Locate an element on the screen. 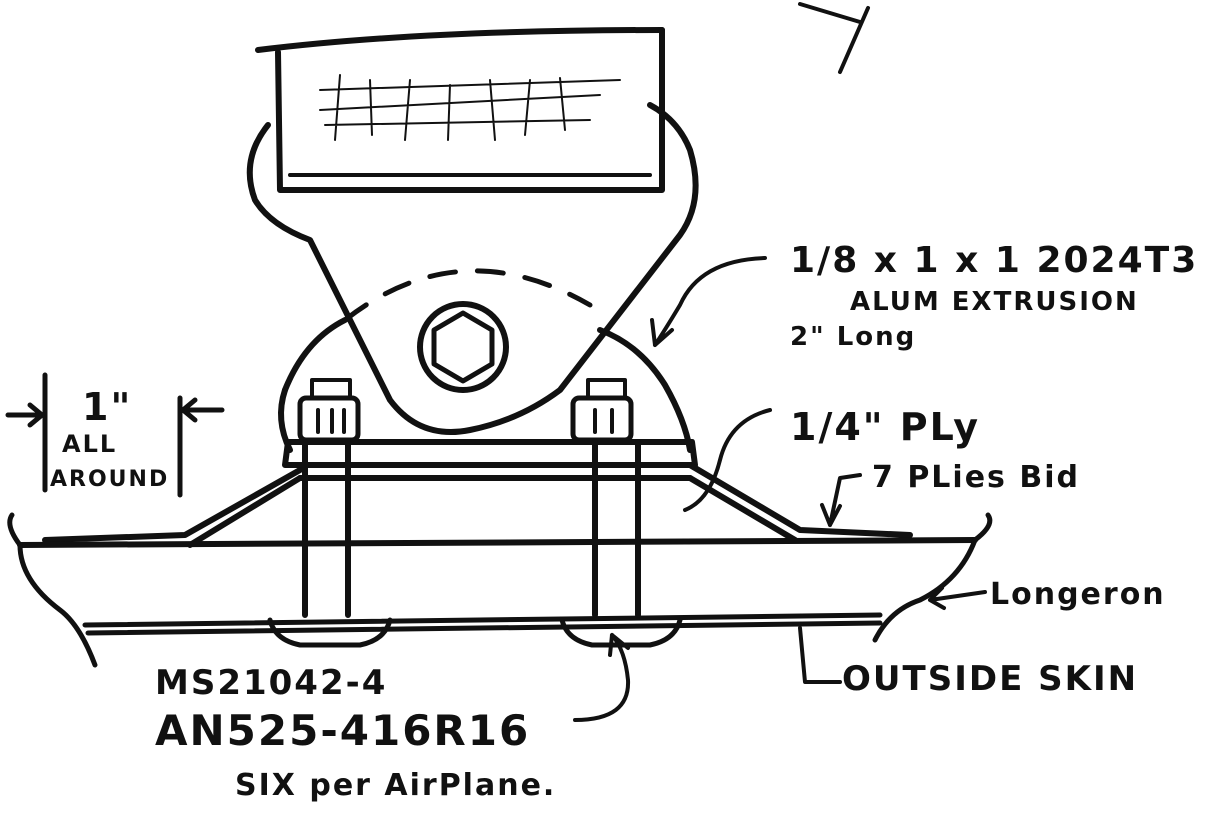 This screenshot has height=824, width=1218. bolt-shanks is located at coordinates (471, 528).